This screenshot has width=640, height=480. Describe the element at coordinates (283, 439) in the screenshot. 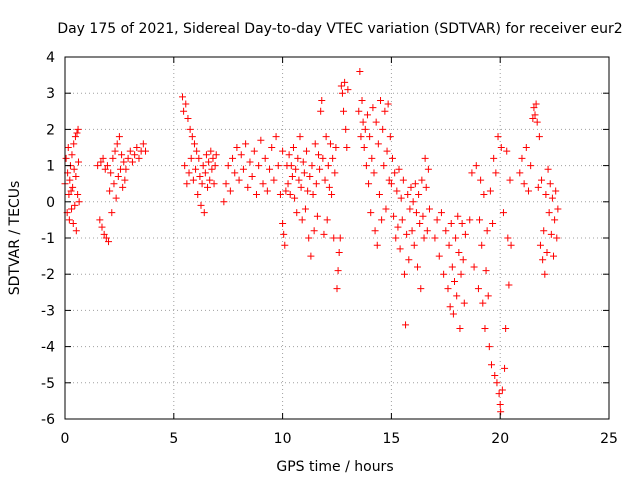

I see `x-tick-label: 10` at that location.